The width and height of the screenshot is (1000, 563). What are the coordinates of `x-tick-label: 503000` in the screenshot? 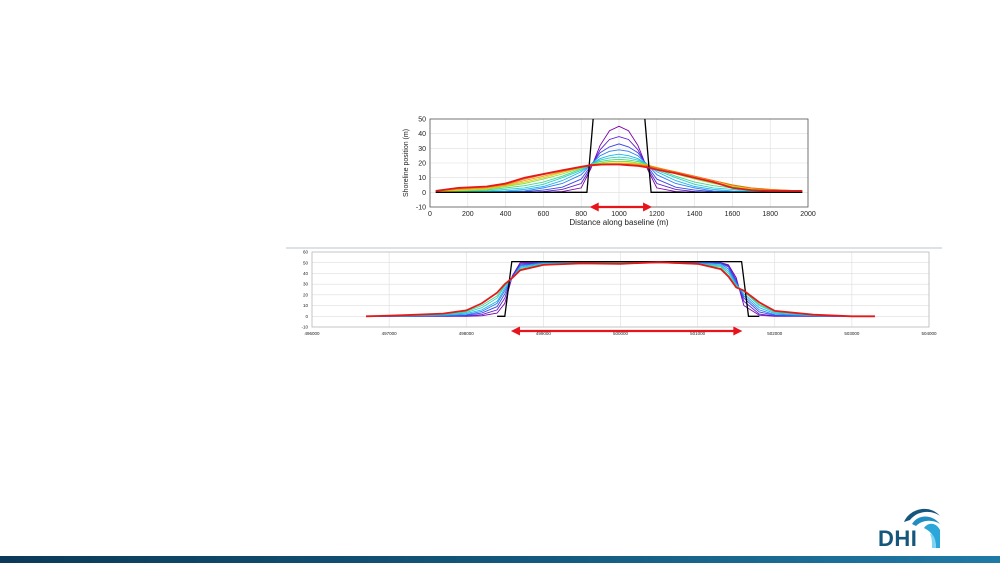 It's located at (852, 333).